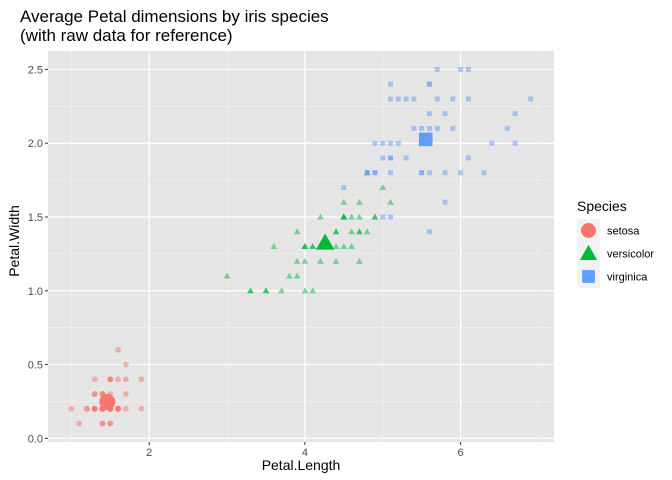 The width and height of the screenshot is (672, 480). Describe the element at coordinates (35, 439) in the screenshot. I see `y-tick-label: 0.0` at that location.